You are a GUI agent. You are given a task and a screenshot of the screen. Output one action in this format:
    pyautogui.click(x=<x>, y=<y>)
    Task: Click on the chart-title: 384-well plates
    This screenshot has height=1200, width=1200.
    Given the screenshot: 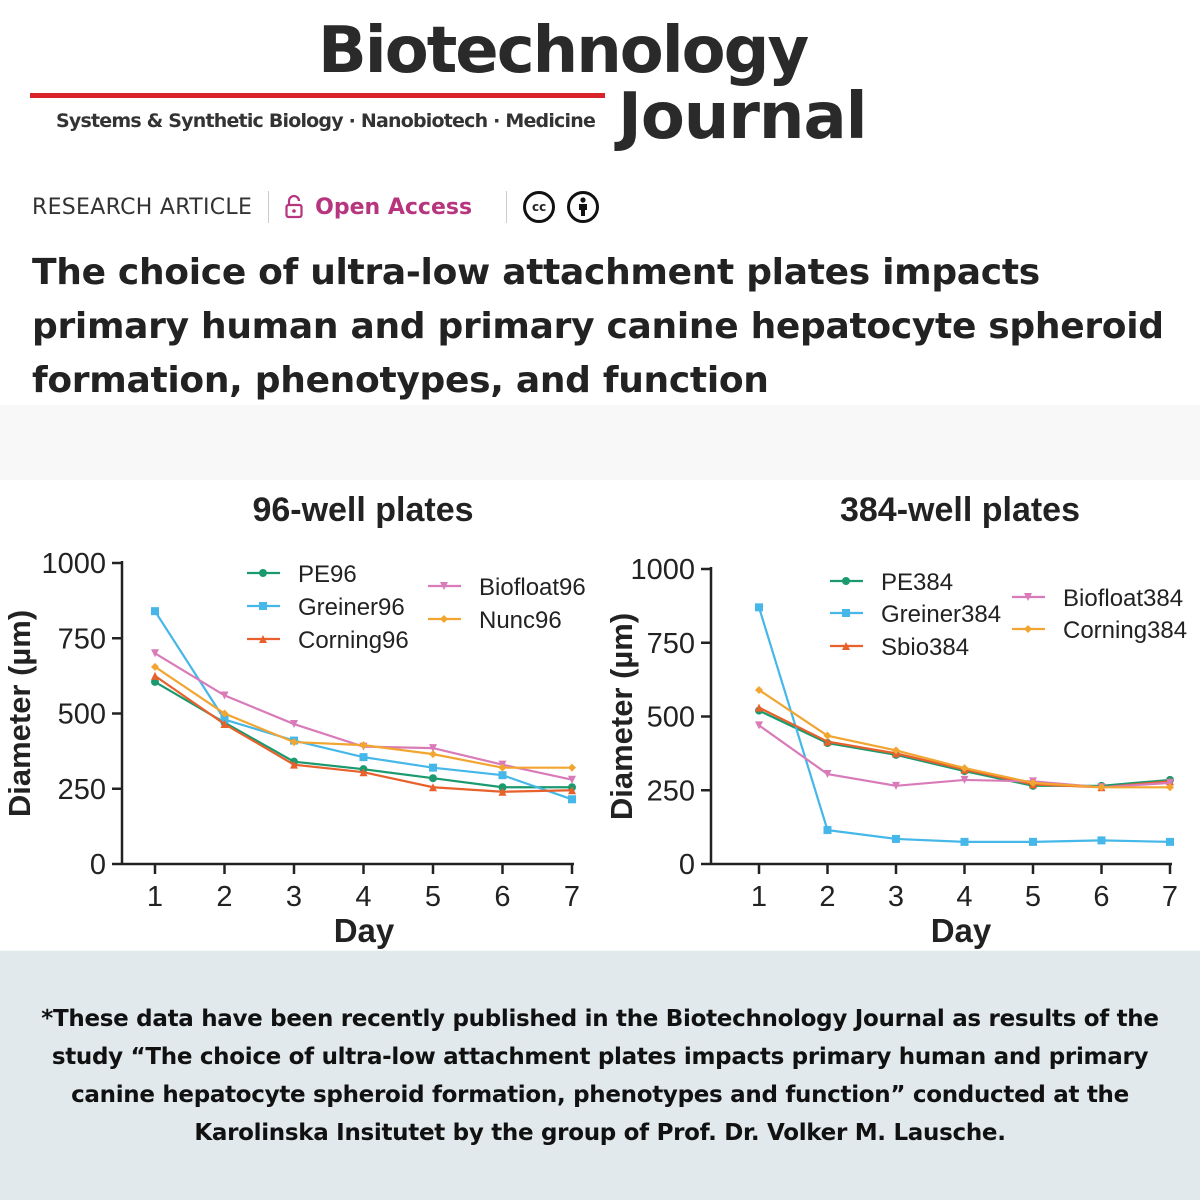 What is the action you would take?
    pyautogui.click(x=960, y=510)
    